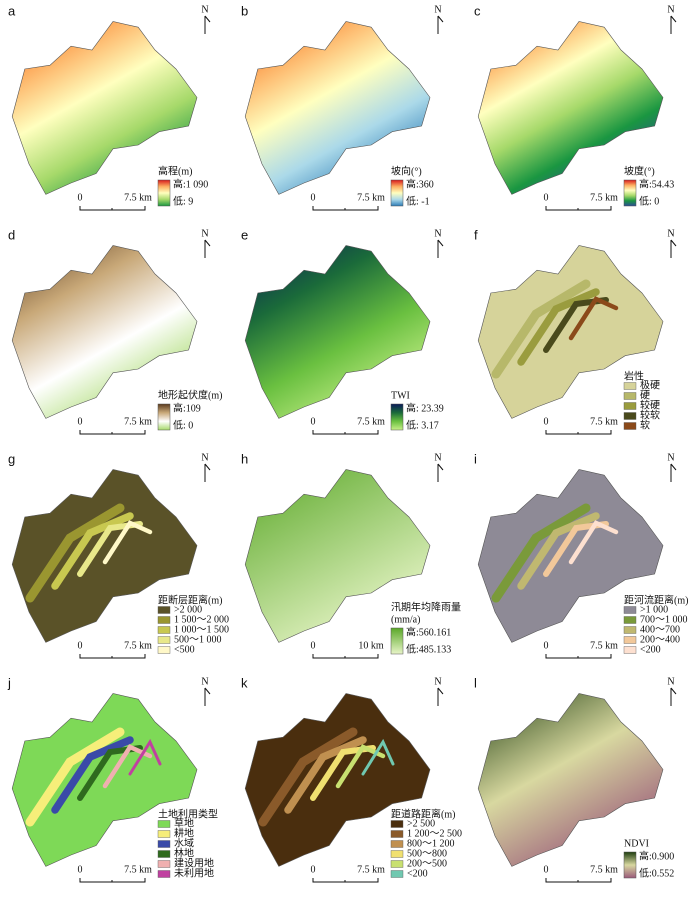  Describe the element at coordinates (184, 649) in the screenshot. I see `legend-label: <500` at that location.